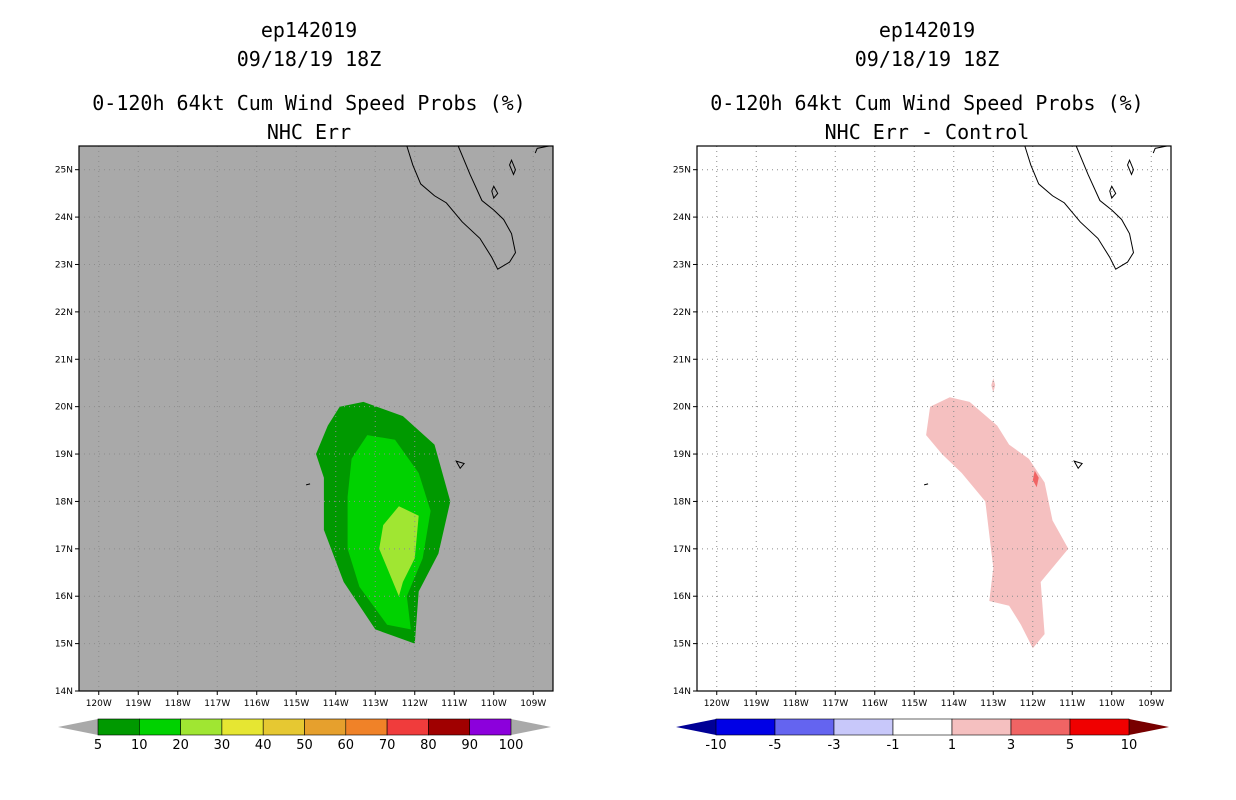 Image resolution: width=1236 pixels, height=800 pixels. Describe the element at coordinates (263, 745) in the screenshot. I see `colorbar-label: 40` at that location.